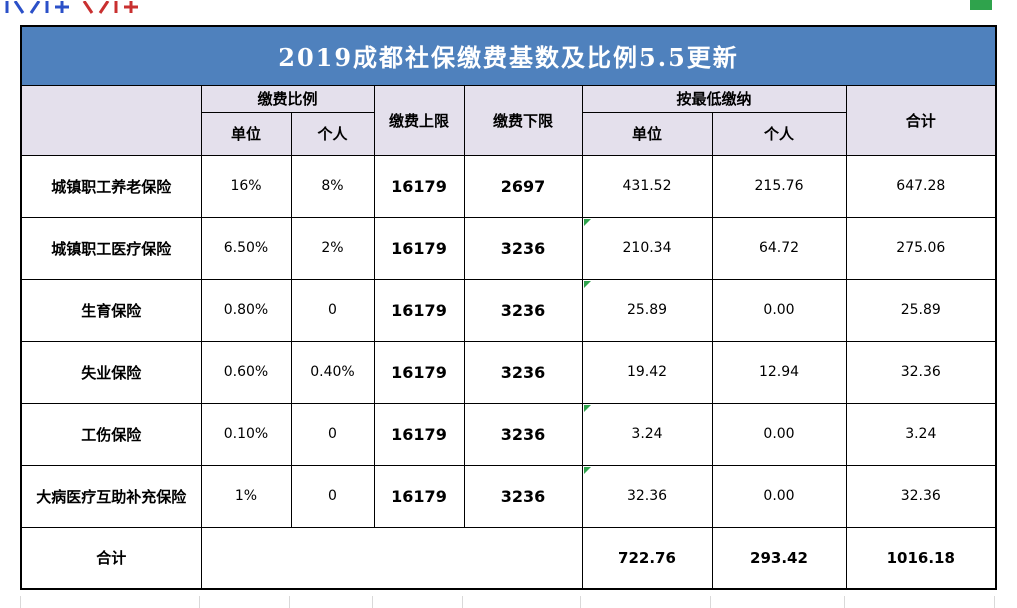 The height and width of the screenshot is (608, 1017). What do you see at coordinates (246, 310) in the screenshot?
I see `cell-unit-ratio: 0.80%` at bounding box center [246, 310].